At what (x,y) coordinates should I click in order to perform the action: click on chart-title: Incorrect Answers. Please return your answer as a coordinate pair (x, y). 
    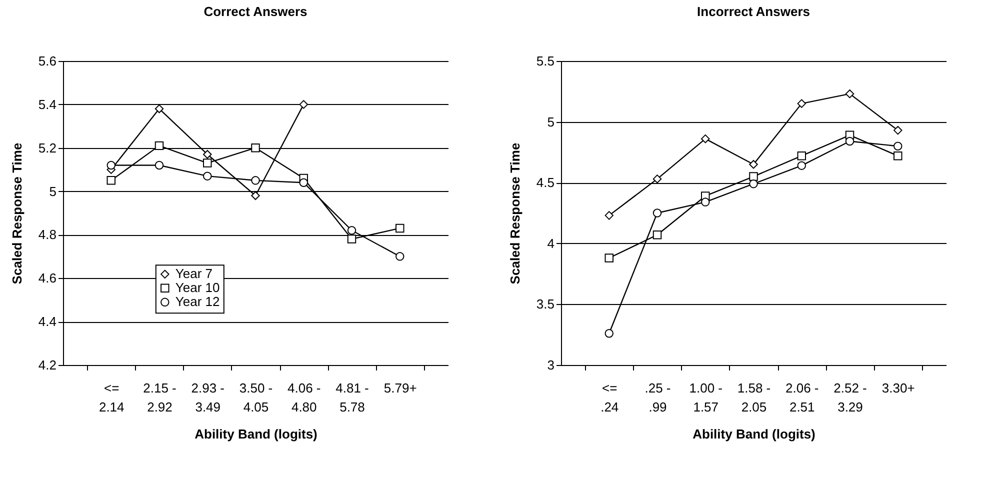
    Looking at the image, I should click on (753, 11).